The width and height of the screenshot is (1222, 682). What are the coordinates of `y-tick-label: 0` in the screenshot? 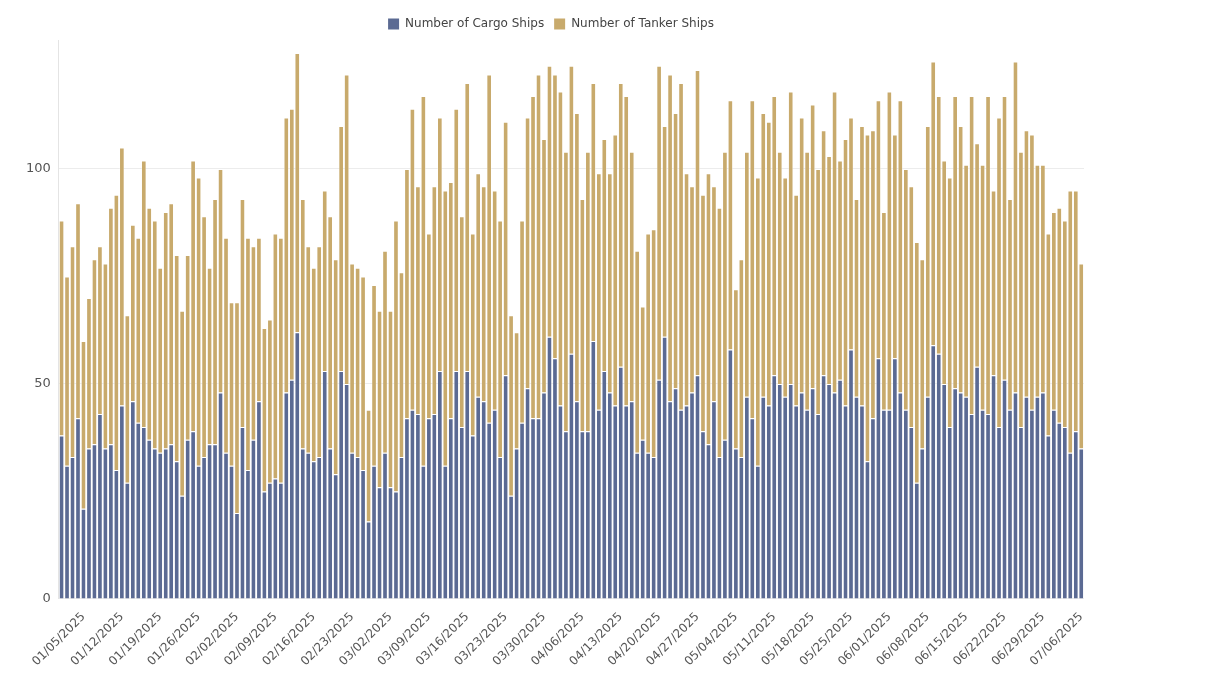 It's located at (46, 598).